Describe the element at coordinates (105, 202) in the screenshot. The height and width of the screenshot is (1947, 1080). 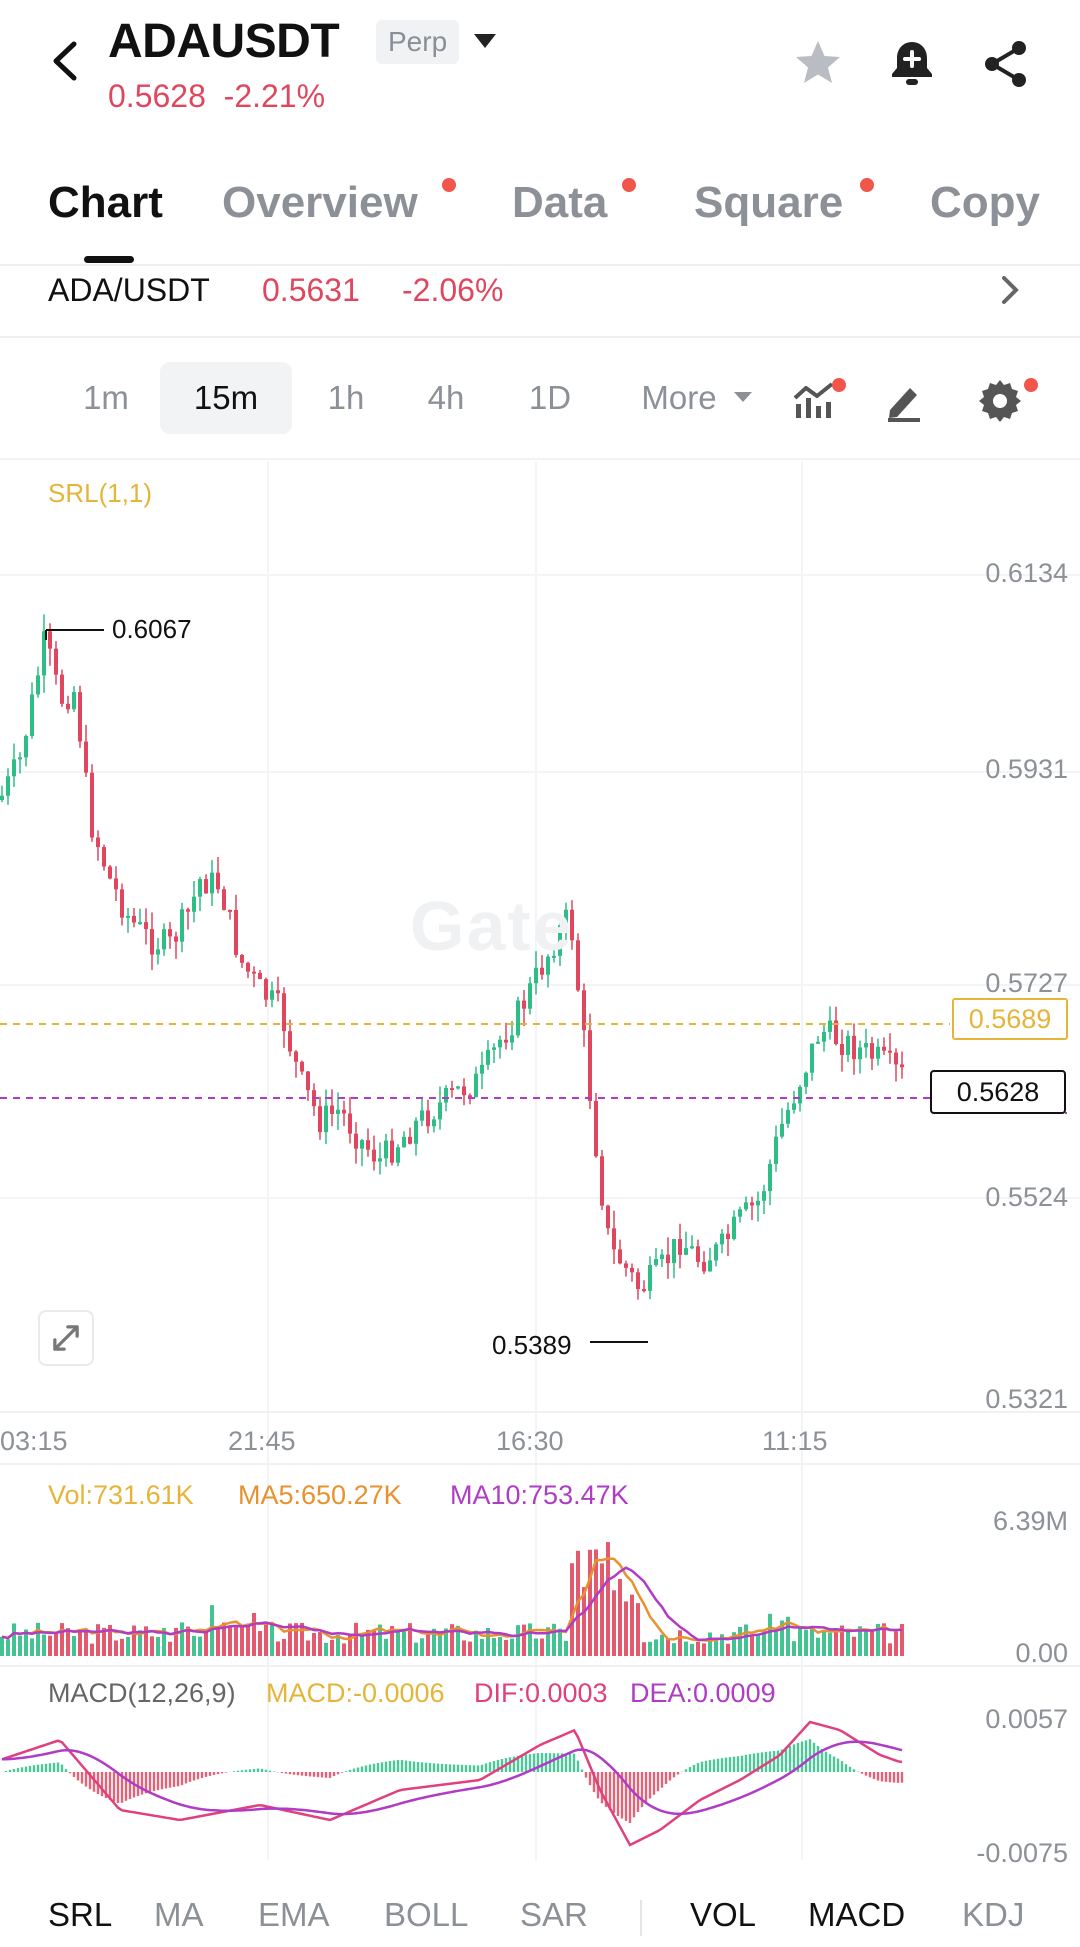
I see `tab-chart: Chart` at that location.